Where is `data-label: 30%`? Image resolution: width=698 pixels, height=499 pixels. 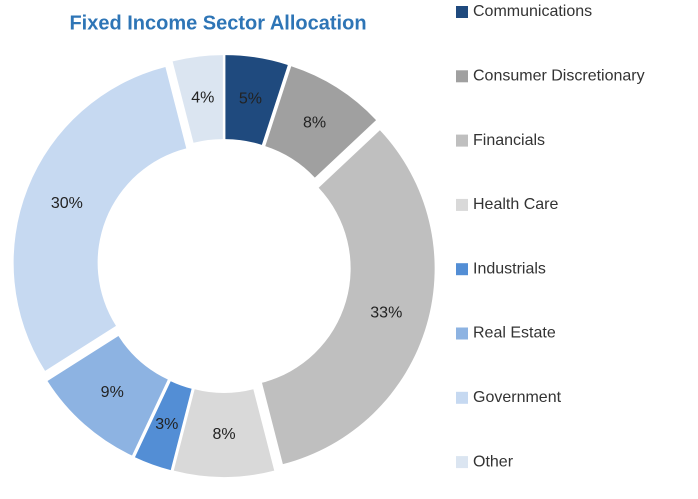
data-label: 30% is located at coordinates (67, 203).